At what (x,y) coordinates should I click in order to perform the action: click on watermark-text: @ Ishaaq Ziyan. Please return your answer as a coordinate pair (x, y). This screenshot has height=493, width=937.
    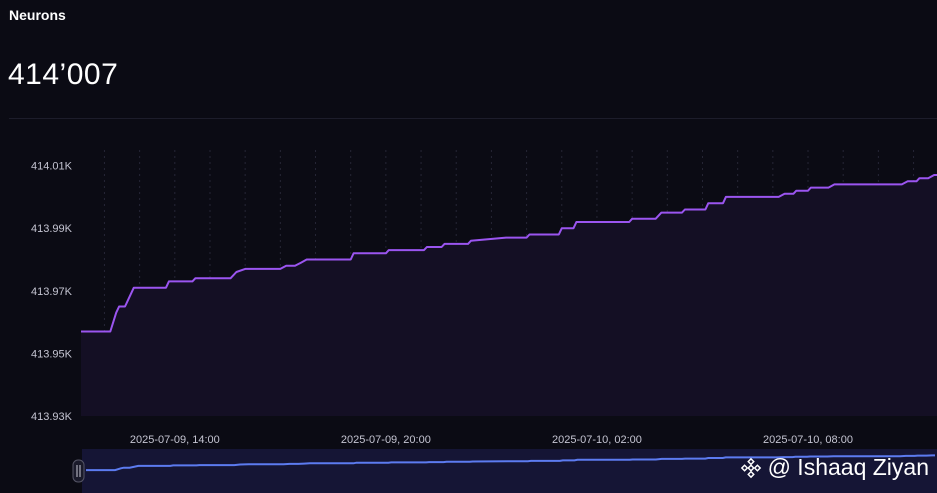
    Looking at the image, I should click on (848, 467).